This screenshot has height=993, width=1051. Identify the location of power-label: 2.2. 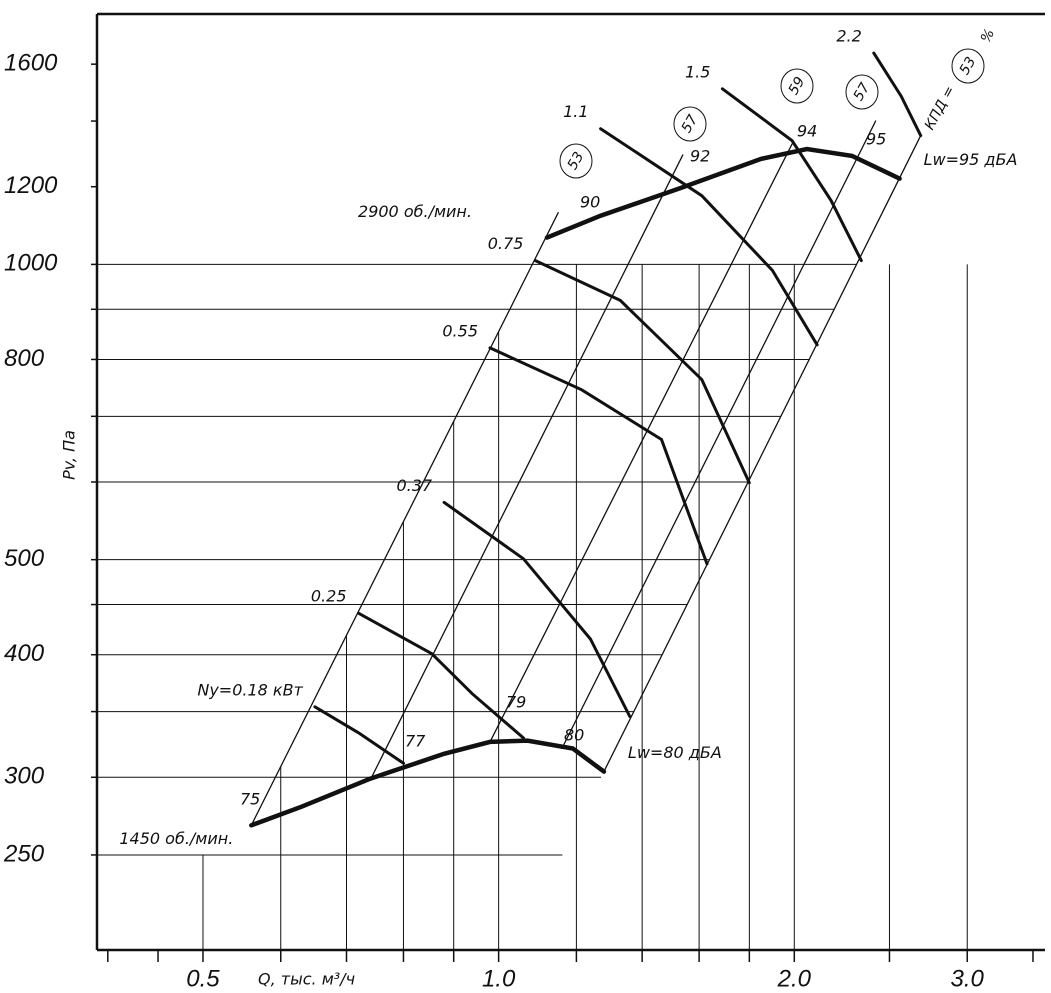
(848, 36).